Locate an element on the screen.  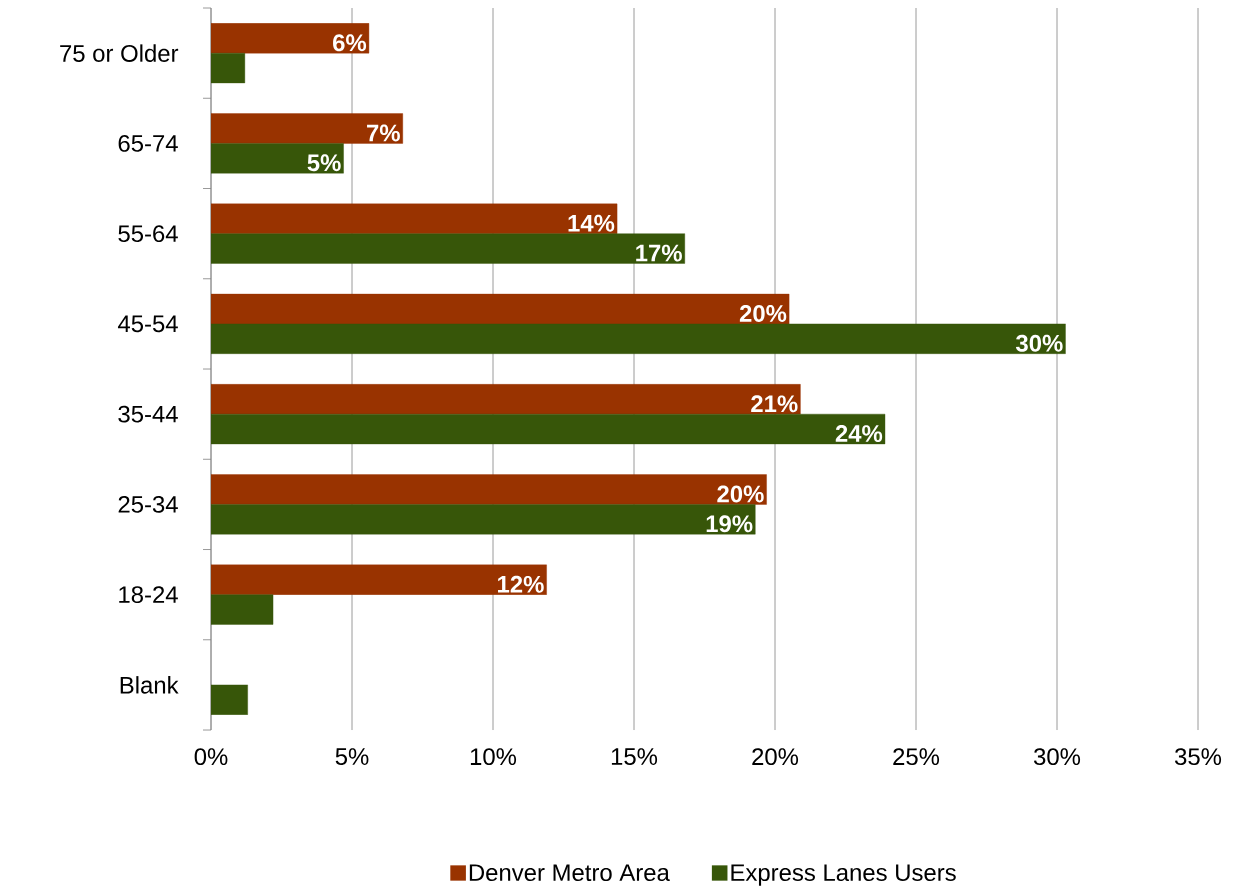
data-label: 30% is located at coordinates (1039, 343).